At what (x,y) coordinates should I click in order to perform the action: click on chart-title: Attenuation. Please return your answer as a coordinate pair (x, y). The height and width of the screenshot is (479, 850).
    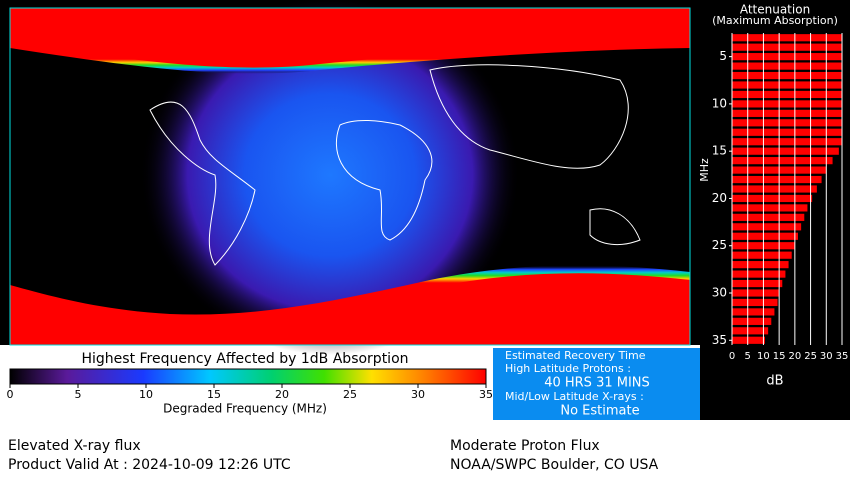
    Looking at the image, I should click on (775, 10).